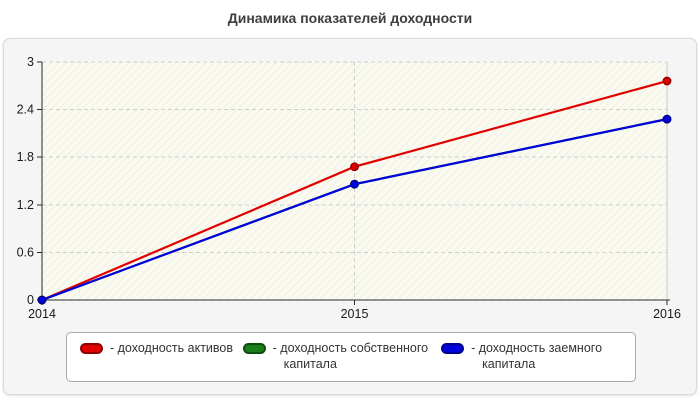 The width and height of the screenshot is (700, 400). I want to click on y-tick-label: 3, so click(30, 62).